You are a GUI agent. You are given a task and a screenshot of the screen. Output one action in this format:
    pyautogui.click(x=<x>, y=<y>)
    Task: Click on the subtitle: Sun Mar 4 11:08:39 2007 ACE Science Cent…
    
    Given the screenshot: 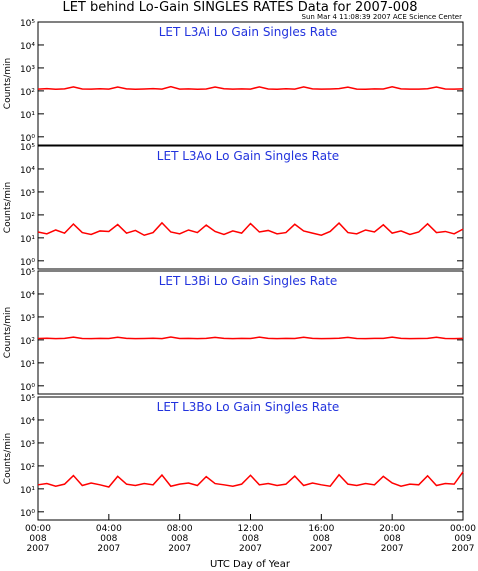 What is the action you would take?
    pyautogui.click(x=382, y=17)
    